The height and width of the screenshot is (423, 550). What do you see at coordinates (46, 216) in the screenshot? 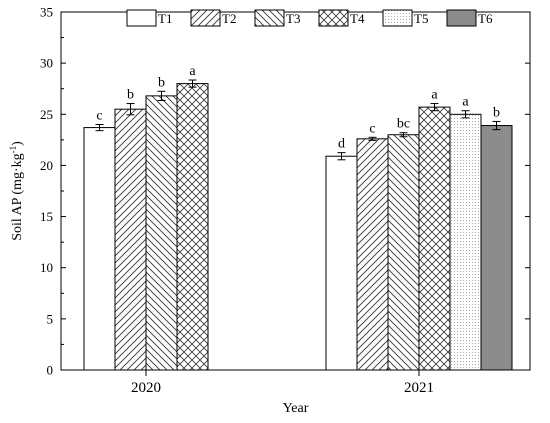
I see `y-tick-label: 15` at bounding box center [46, 216].